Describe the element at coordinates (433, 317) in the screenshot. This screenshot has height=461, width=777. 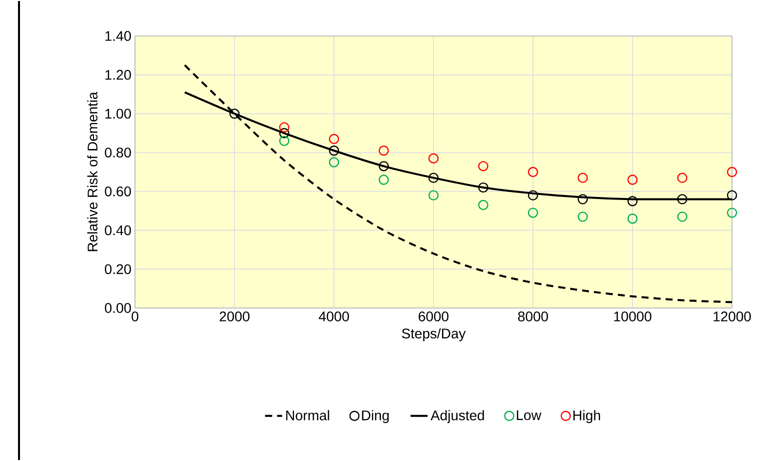
I see `x-tick-label: 6000` at that location.